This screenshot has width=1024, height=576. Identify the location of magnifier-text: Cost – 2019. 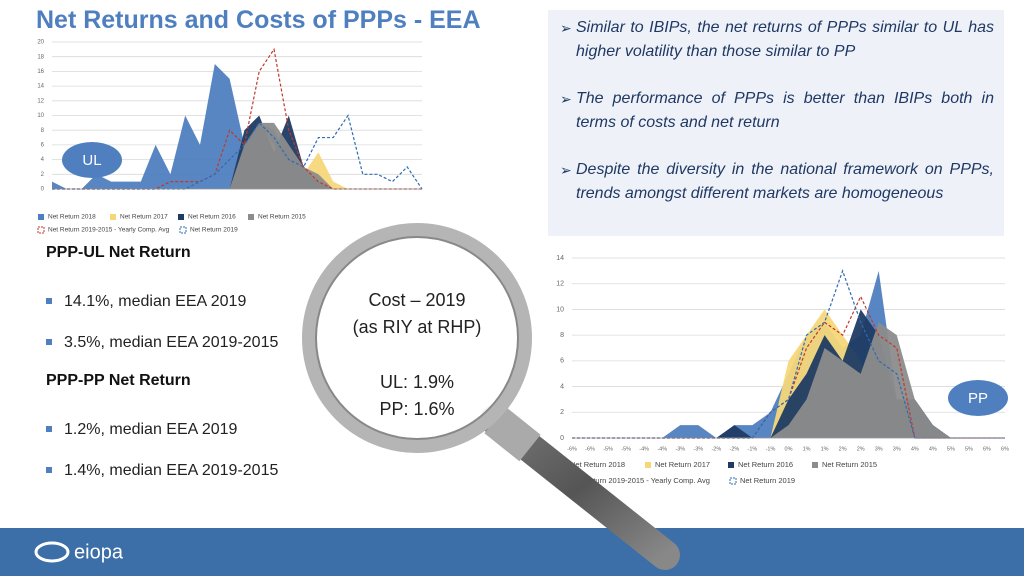
(416, 300).